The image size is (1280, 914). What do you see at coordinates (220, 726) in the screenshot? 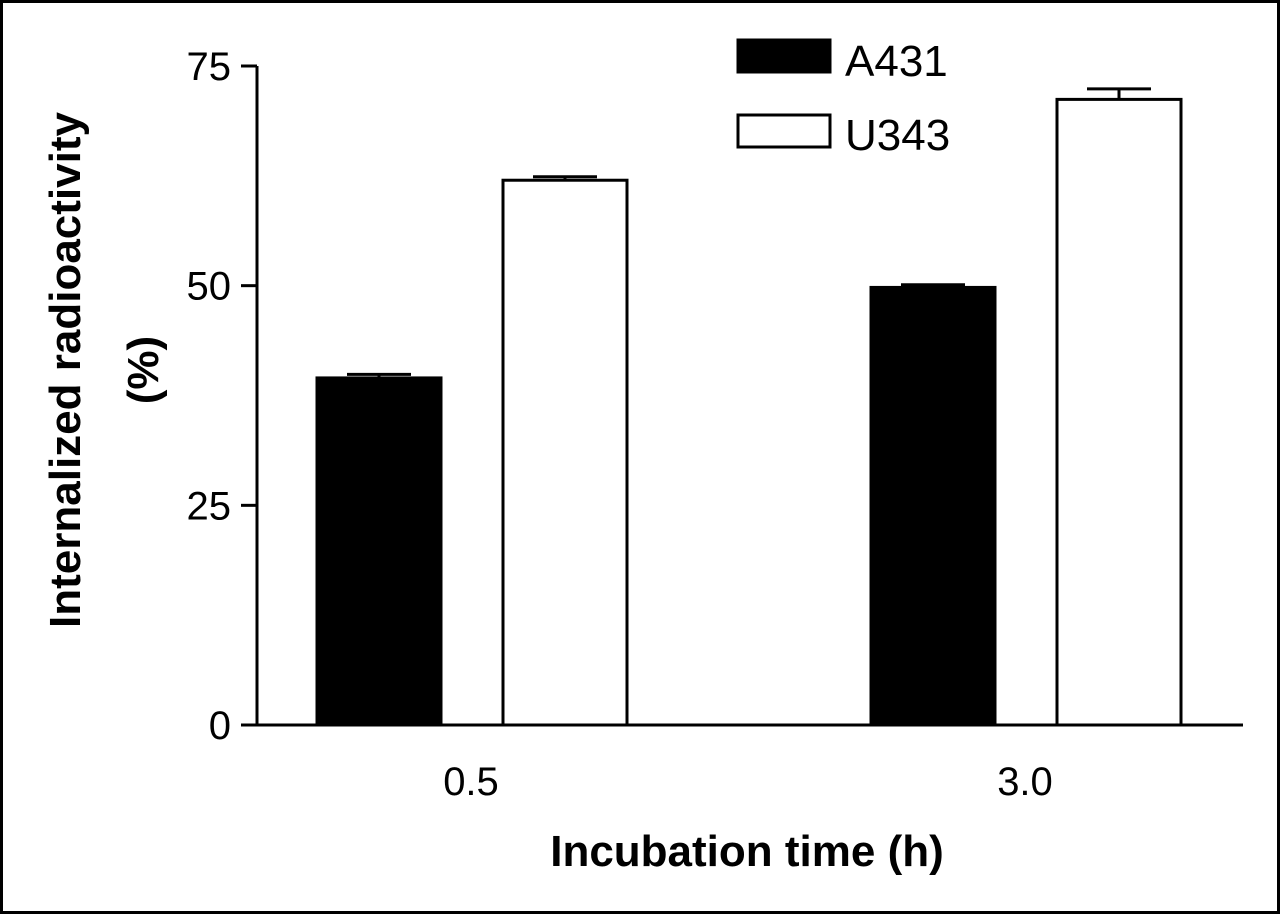
I see `y-tick-label: 0` at bounding box center [220, 726].